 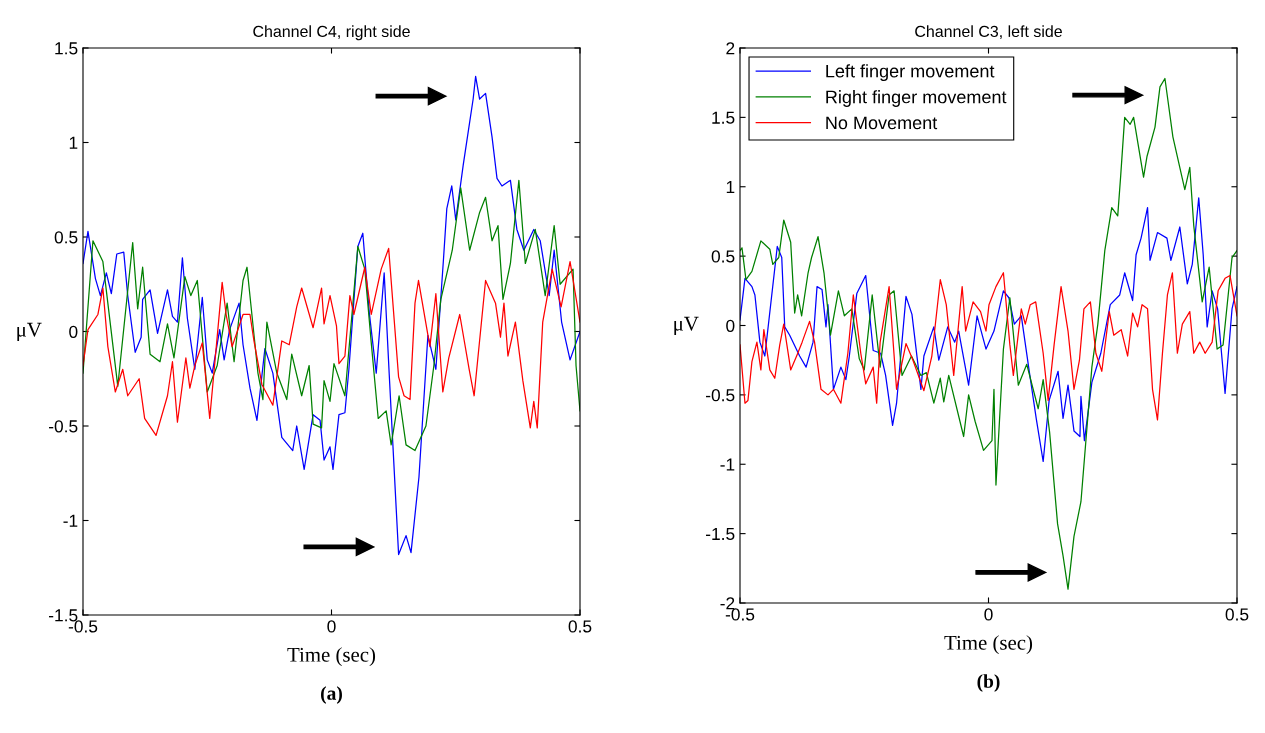 What do you see at coordinates (331, 695) in the screenshot?
I see `text: (a)` at bounding box center [331, 695].